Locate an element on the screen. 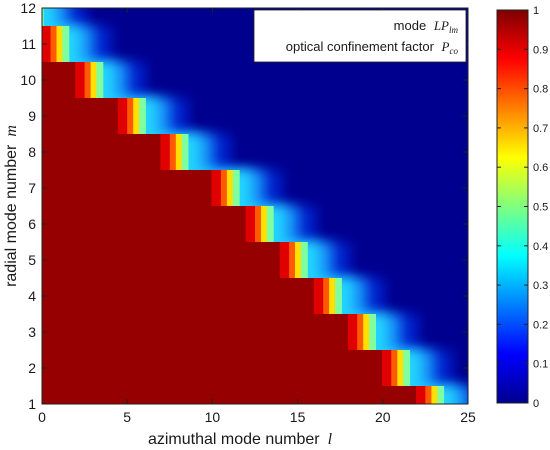  x-tick-label: 0 is located at coordinates (42, 417).